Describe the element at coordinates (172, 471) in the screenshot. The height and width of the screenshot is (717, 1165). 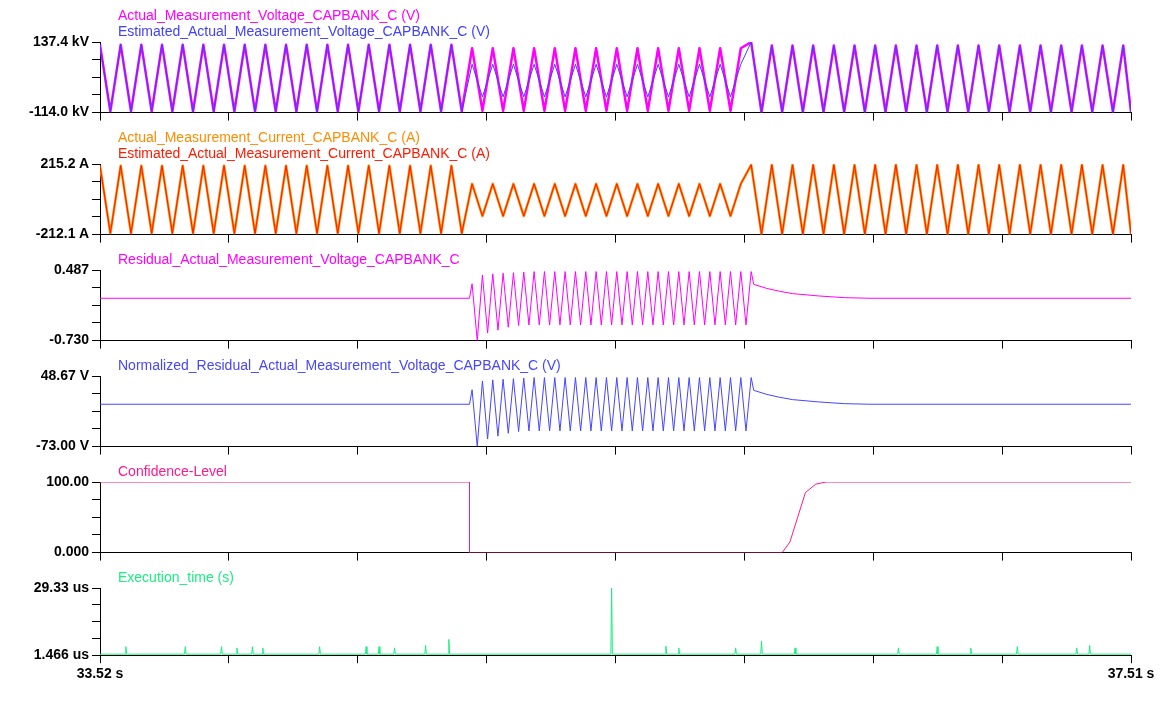
I see `series-label: Confidence-Level` at that location.